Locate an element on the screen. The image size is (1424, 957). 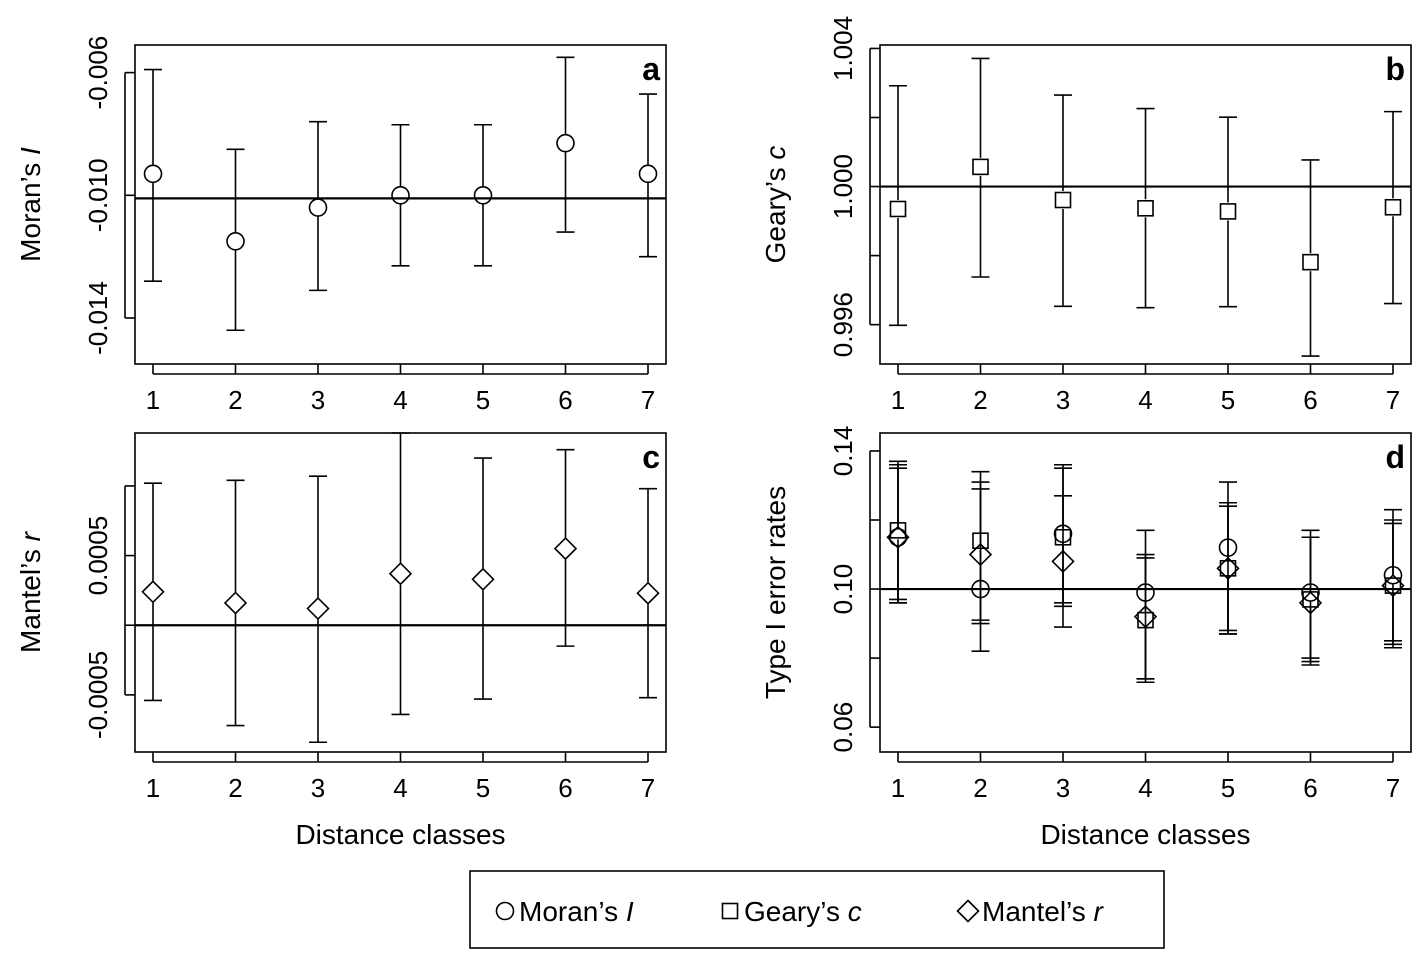
legend-label: Mantel’s r is located at coordinates (1043, 911).